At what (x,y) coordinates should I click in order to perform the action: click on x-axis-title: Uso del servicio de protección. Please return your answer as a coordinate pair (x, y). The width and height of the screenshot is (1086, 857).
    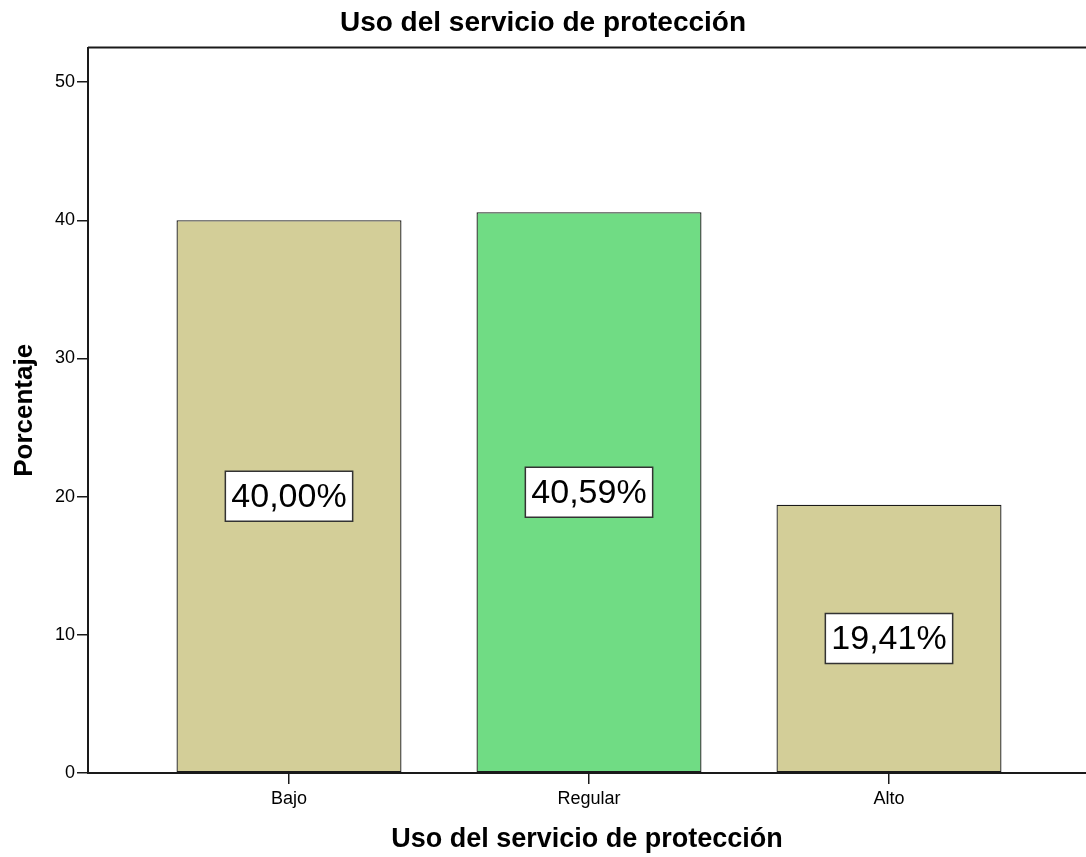
    Looking at the image, I should click on (587, 838).